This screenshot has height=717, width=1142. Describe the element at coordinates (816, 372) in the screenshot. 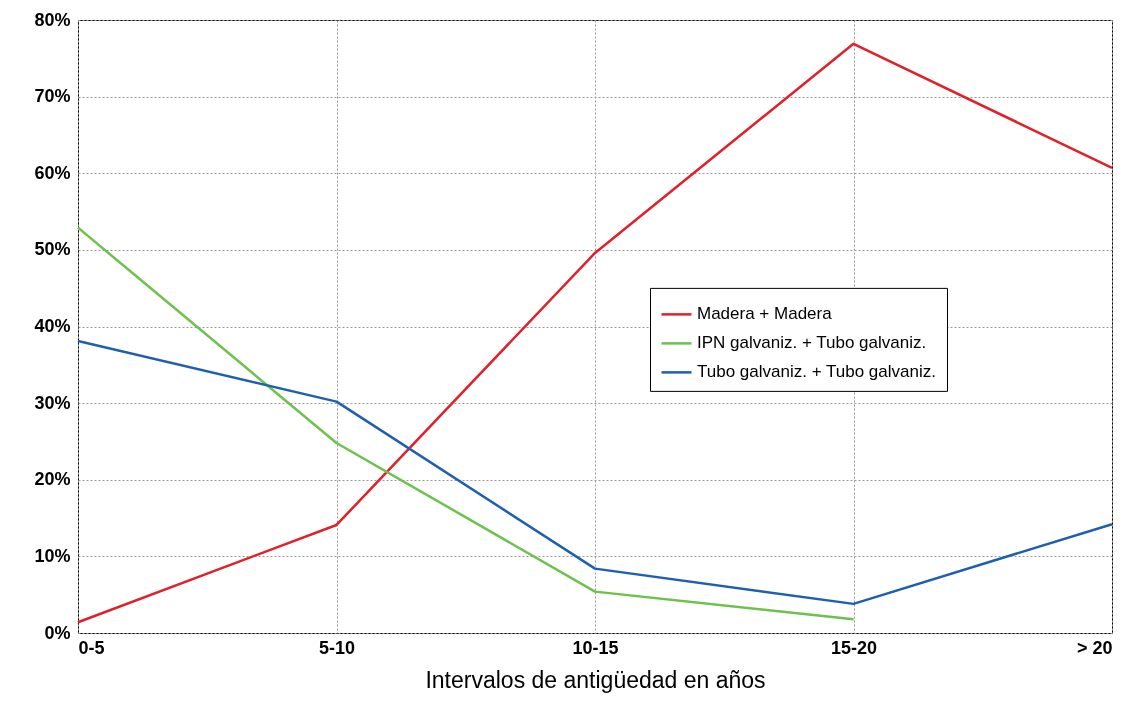

I see `legend-label: Tubo galvaniz. + Tubo galvaniz.` at that location.